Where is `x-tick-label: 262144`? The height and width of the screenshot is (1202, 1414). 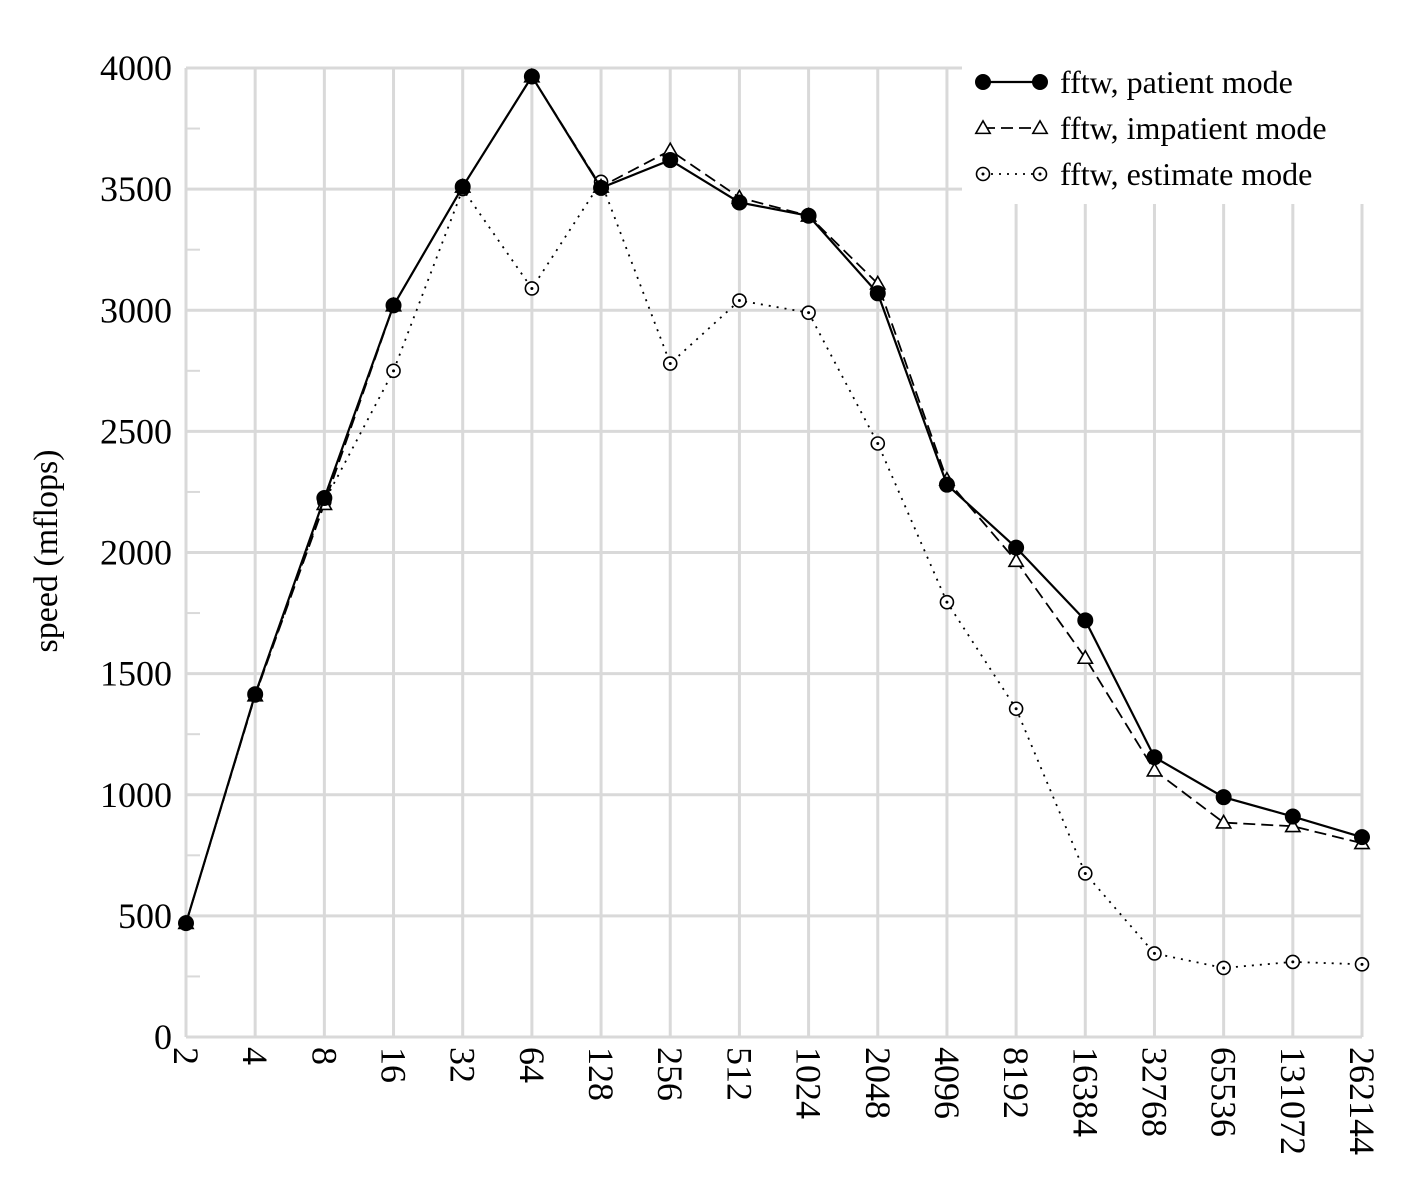 x-tick-label: 262144 is located at coordinates (1362, 1101).